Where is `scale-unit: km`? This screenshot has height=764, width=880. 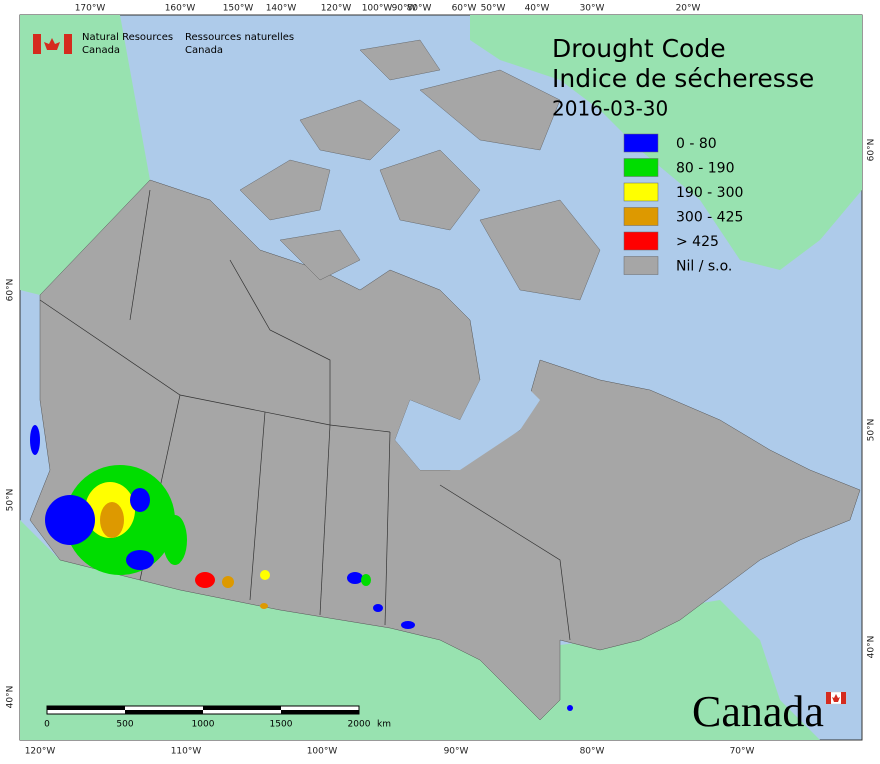
scale-unit: km is located at coordinates (384, 725).